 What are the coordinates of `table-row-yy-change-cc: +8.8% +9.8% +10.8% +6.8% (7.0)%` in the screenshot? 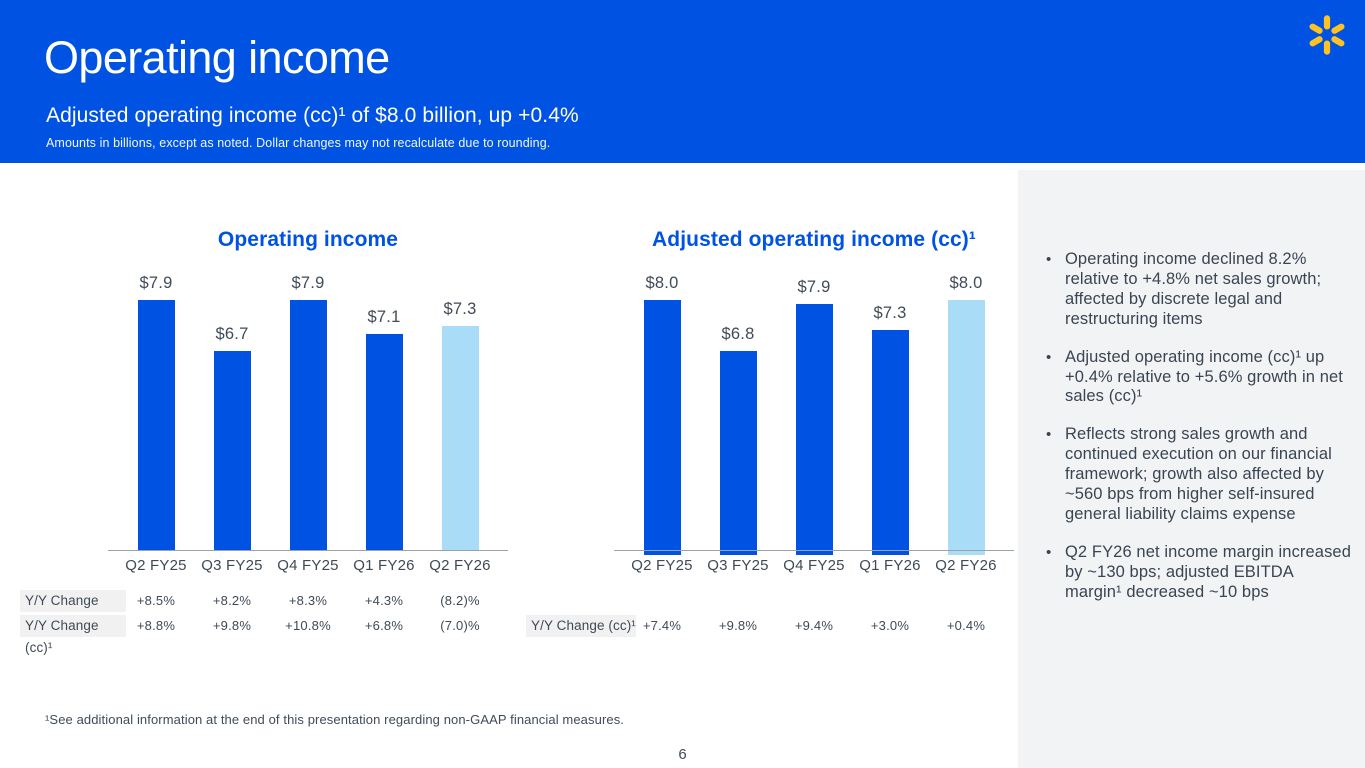 It's located at (308, 626).